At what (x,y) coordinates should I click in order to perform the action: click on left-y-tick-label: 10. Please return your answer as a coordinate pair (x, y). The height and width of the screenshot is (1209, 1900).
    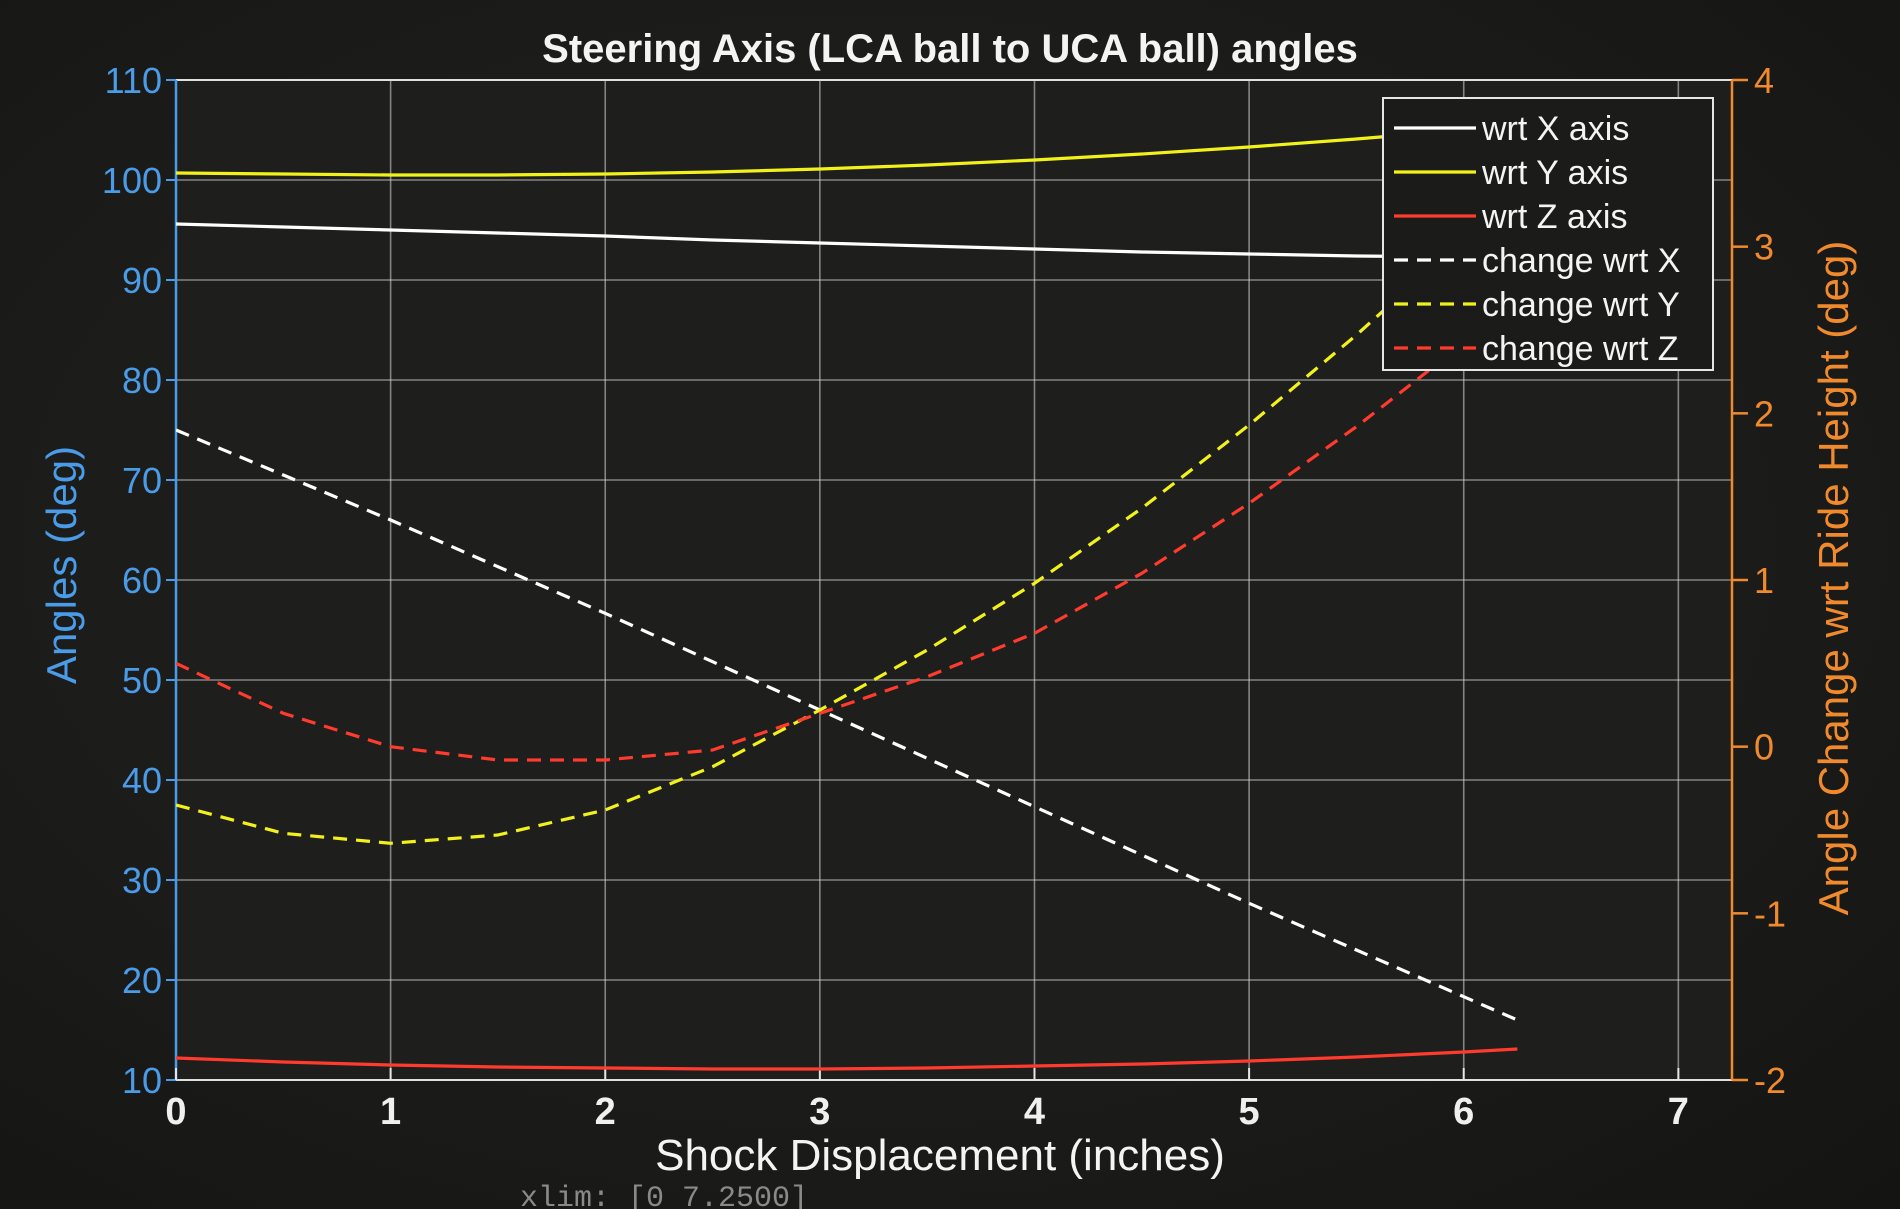
    Looking at the image, I should click on (142, 1080).